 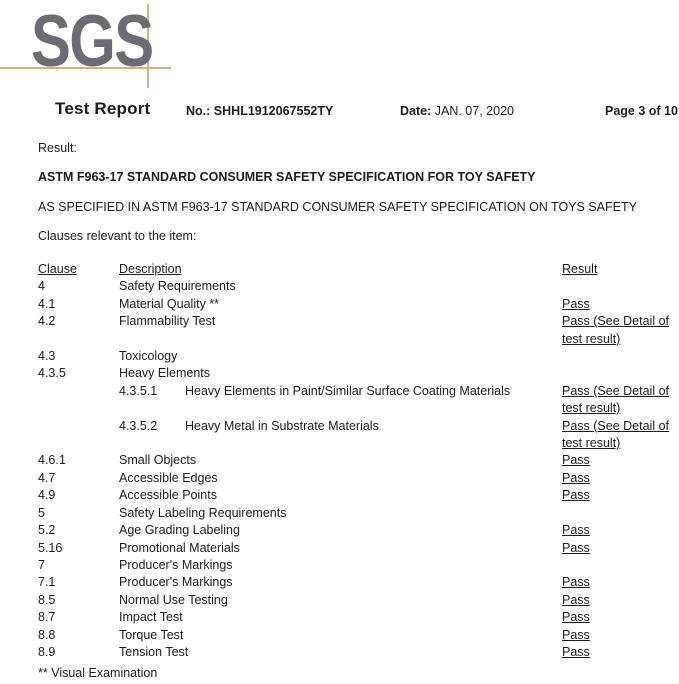 I want to click on table-row: 4.9 Accessible Points Pass, so click(x=358, y=495).